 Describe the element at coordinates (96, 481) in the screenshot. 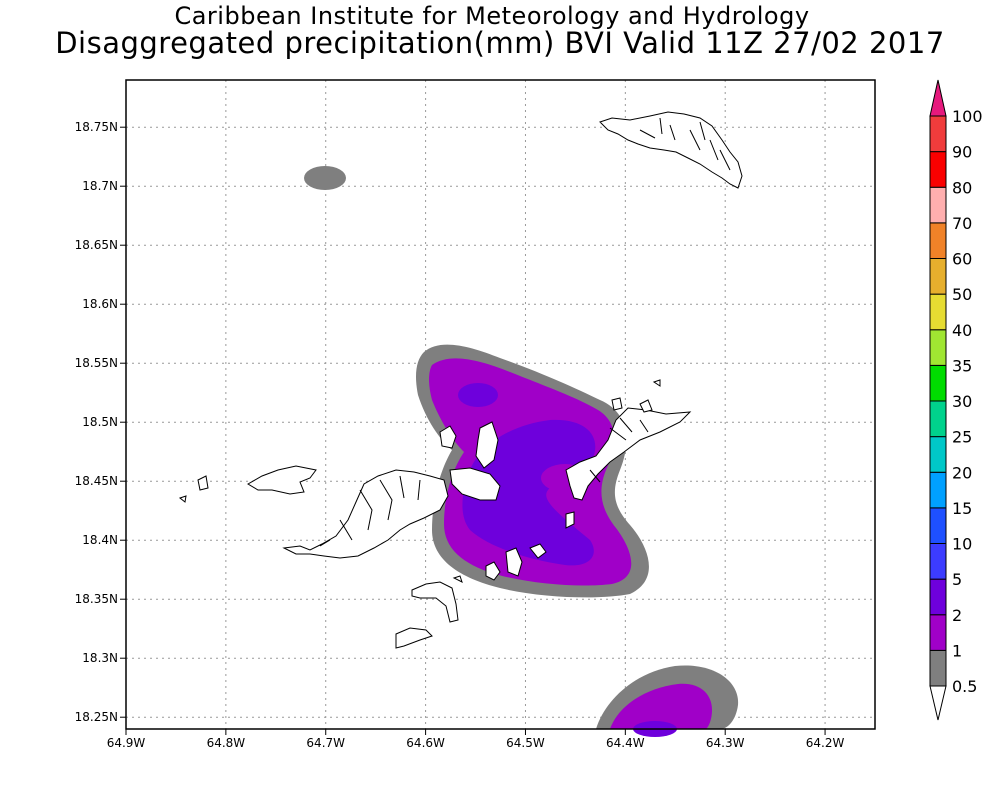

I see `y-tick-label: 18.45N` at that location.